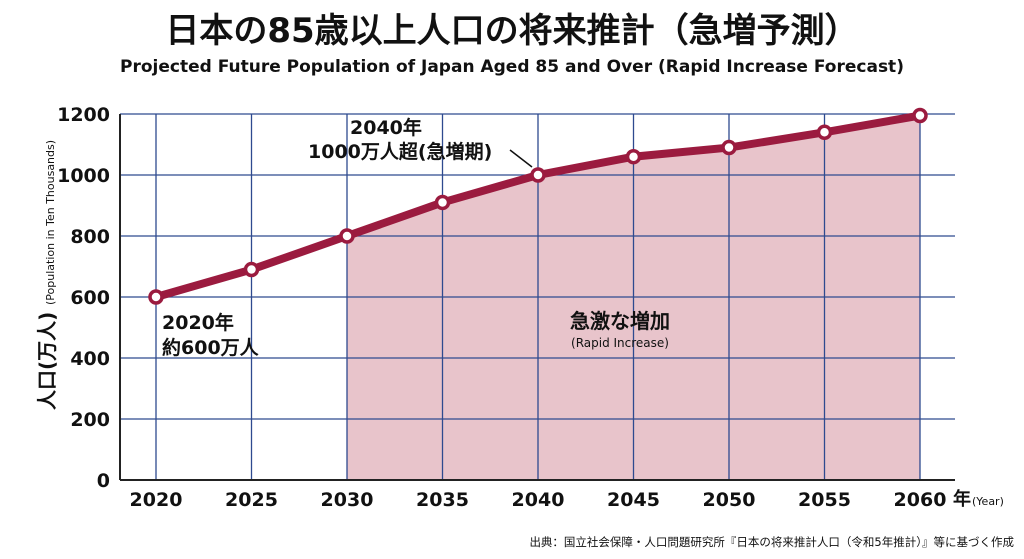 Image resolution: width=1024 pixels, height=559 pixels. Describe the element at coordinates (920, 500) in the screenshot. I see `x-tick-label: 2060` at that location.